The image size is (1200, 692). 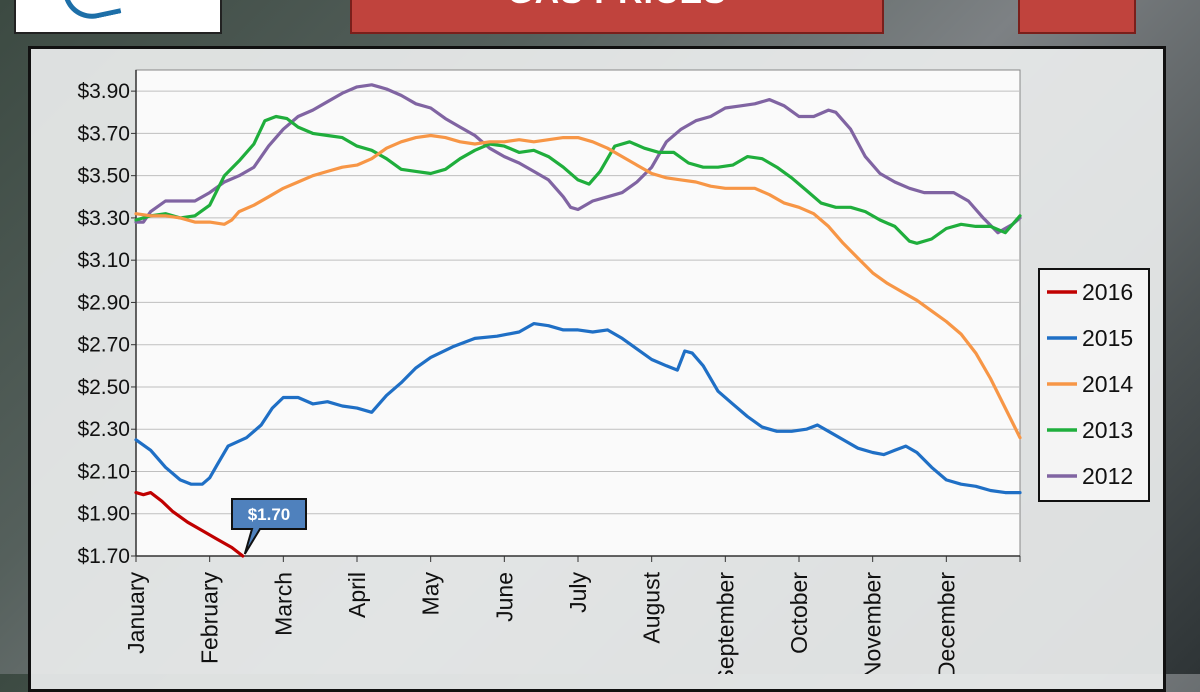 What do you see at coordinates (799, 613) in the screenshot?
I see `x-tick-label: October` at bounding box center [799, 613].